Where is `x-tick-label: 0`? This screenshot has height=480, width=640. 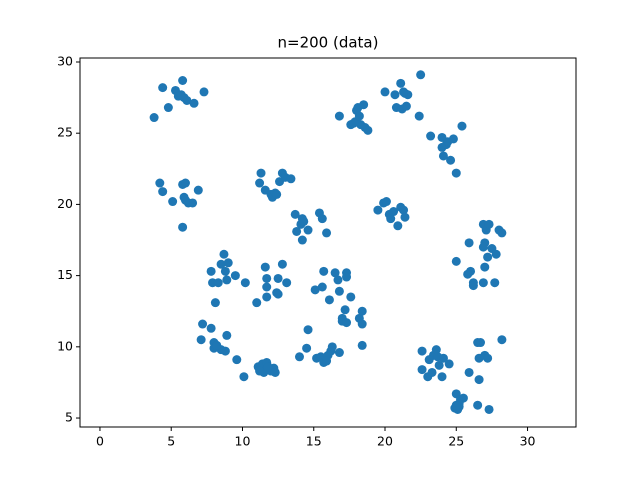
x-tick-label: 0 is located at coordinates (100, 441).